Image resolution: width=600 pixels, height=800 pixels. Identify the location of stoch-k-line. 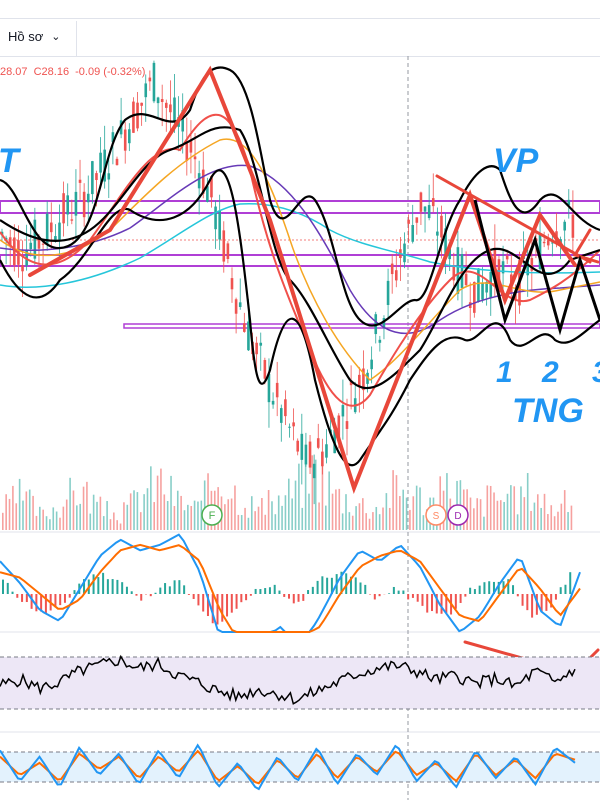
(288, 767).